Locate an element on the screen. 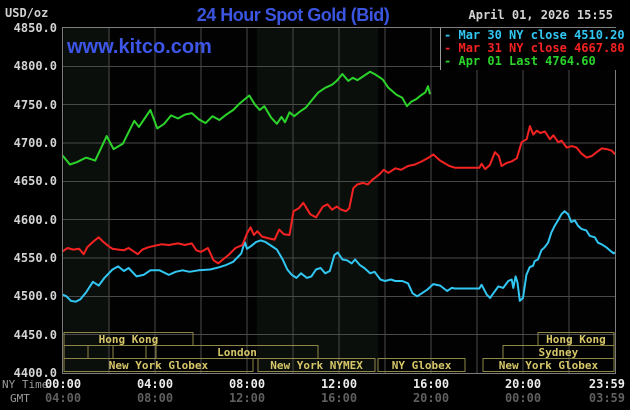  legend-item-apr01: - Apr 01 Last 4764.60 is located at coordinates (537, 61).